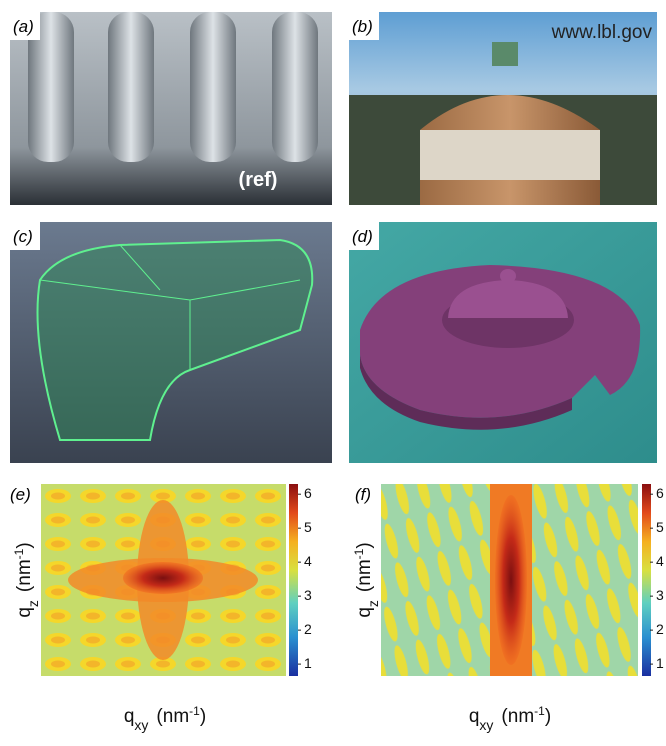 This screenshot has width=666, height=746. I want to click on annotation: (ref), so click(258, 180).